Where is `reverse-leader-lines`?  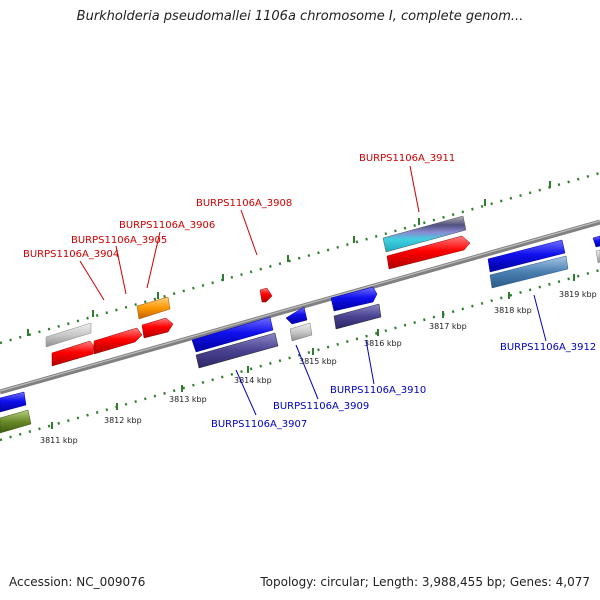 reverse-leader-lines is located at coordinates (391, 355).